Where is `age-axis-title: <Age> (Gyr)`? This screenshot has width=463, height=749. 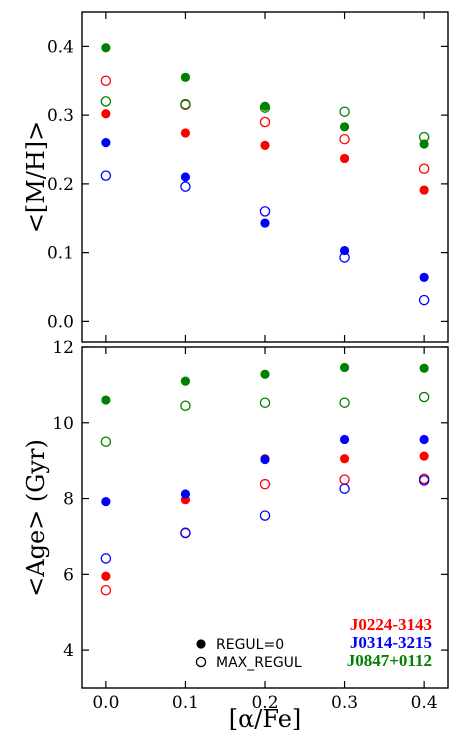
age-axis-title: <Age> (Gyr) is located at coordinates (36, 518).